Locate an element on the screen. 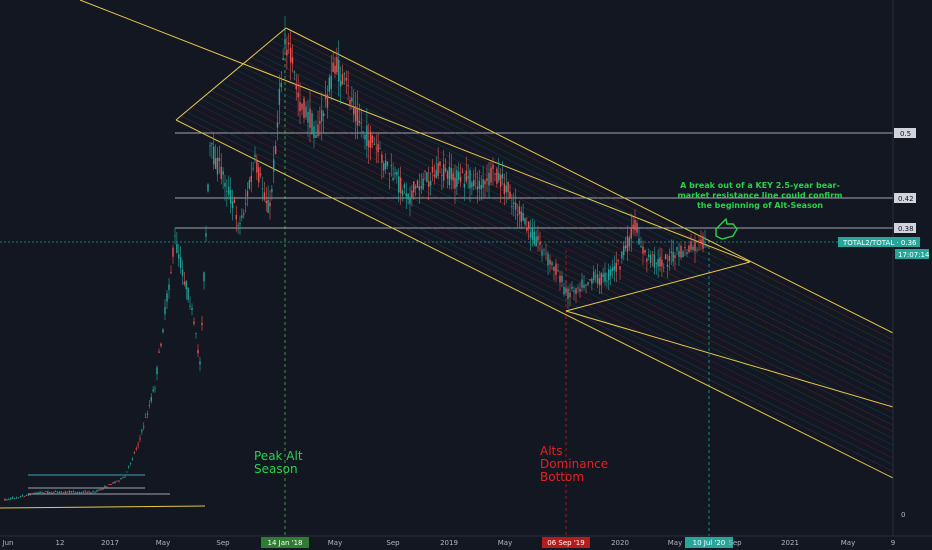  time-tick-label: 12 is located at coordinates (60, 543).